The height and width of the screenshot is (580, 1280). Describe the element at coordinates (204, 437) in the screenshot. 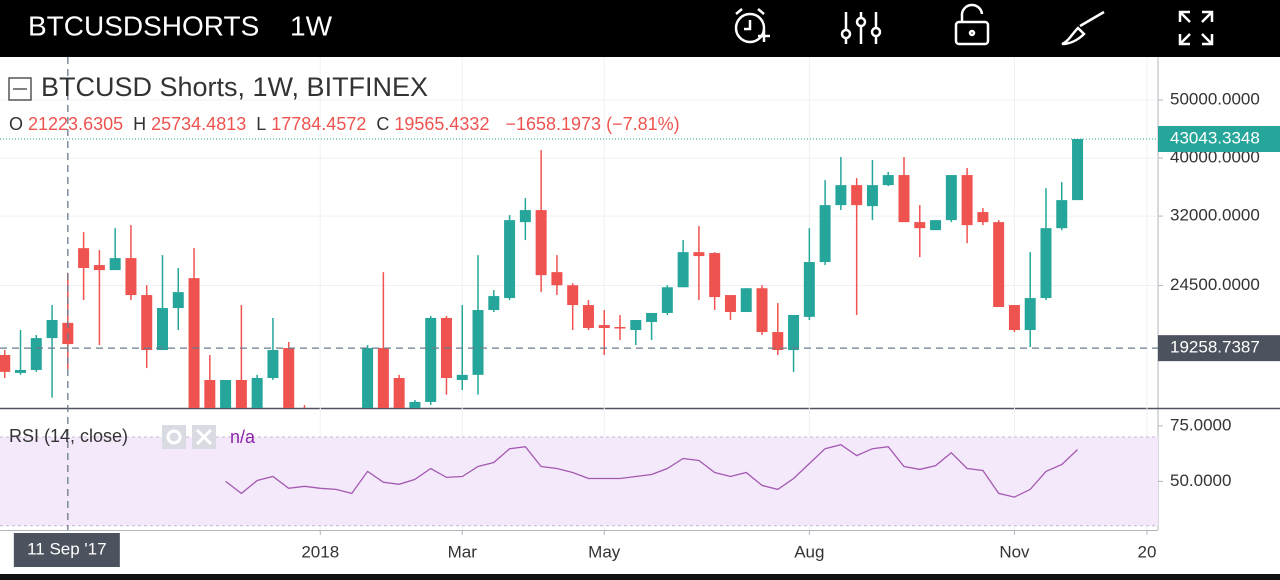

I see `rsi-remove-button` at that location.